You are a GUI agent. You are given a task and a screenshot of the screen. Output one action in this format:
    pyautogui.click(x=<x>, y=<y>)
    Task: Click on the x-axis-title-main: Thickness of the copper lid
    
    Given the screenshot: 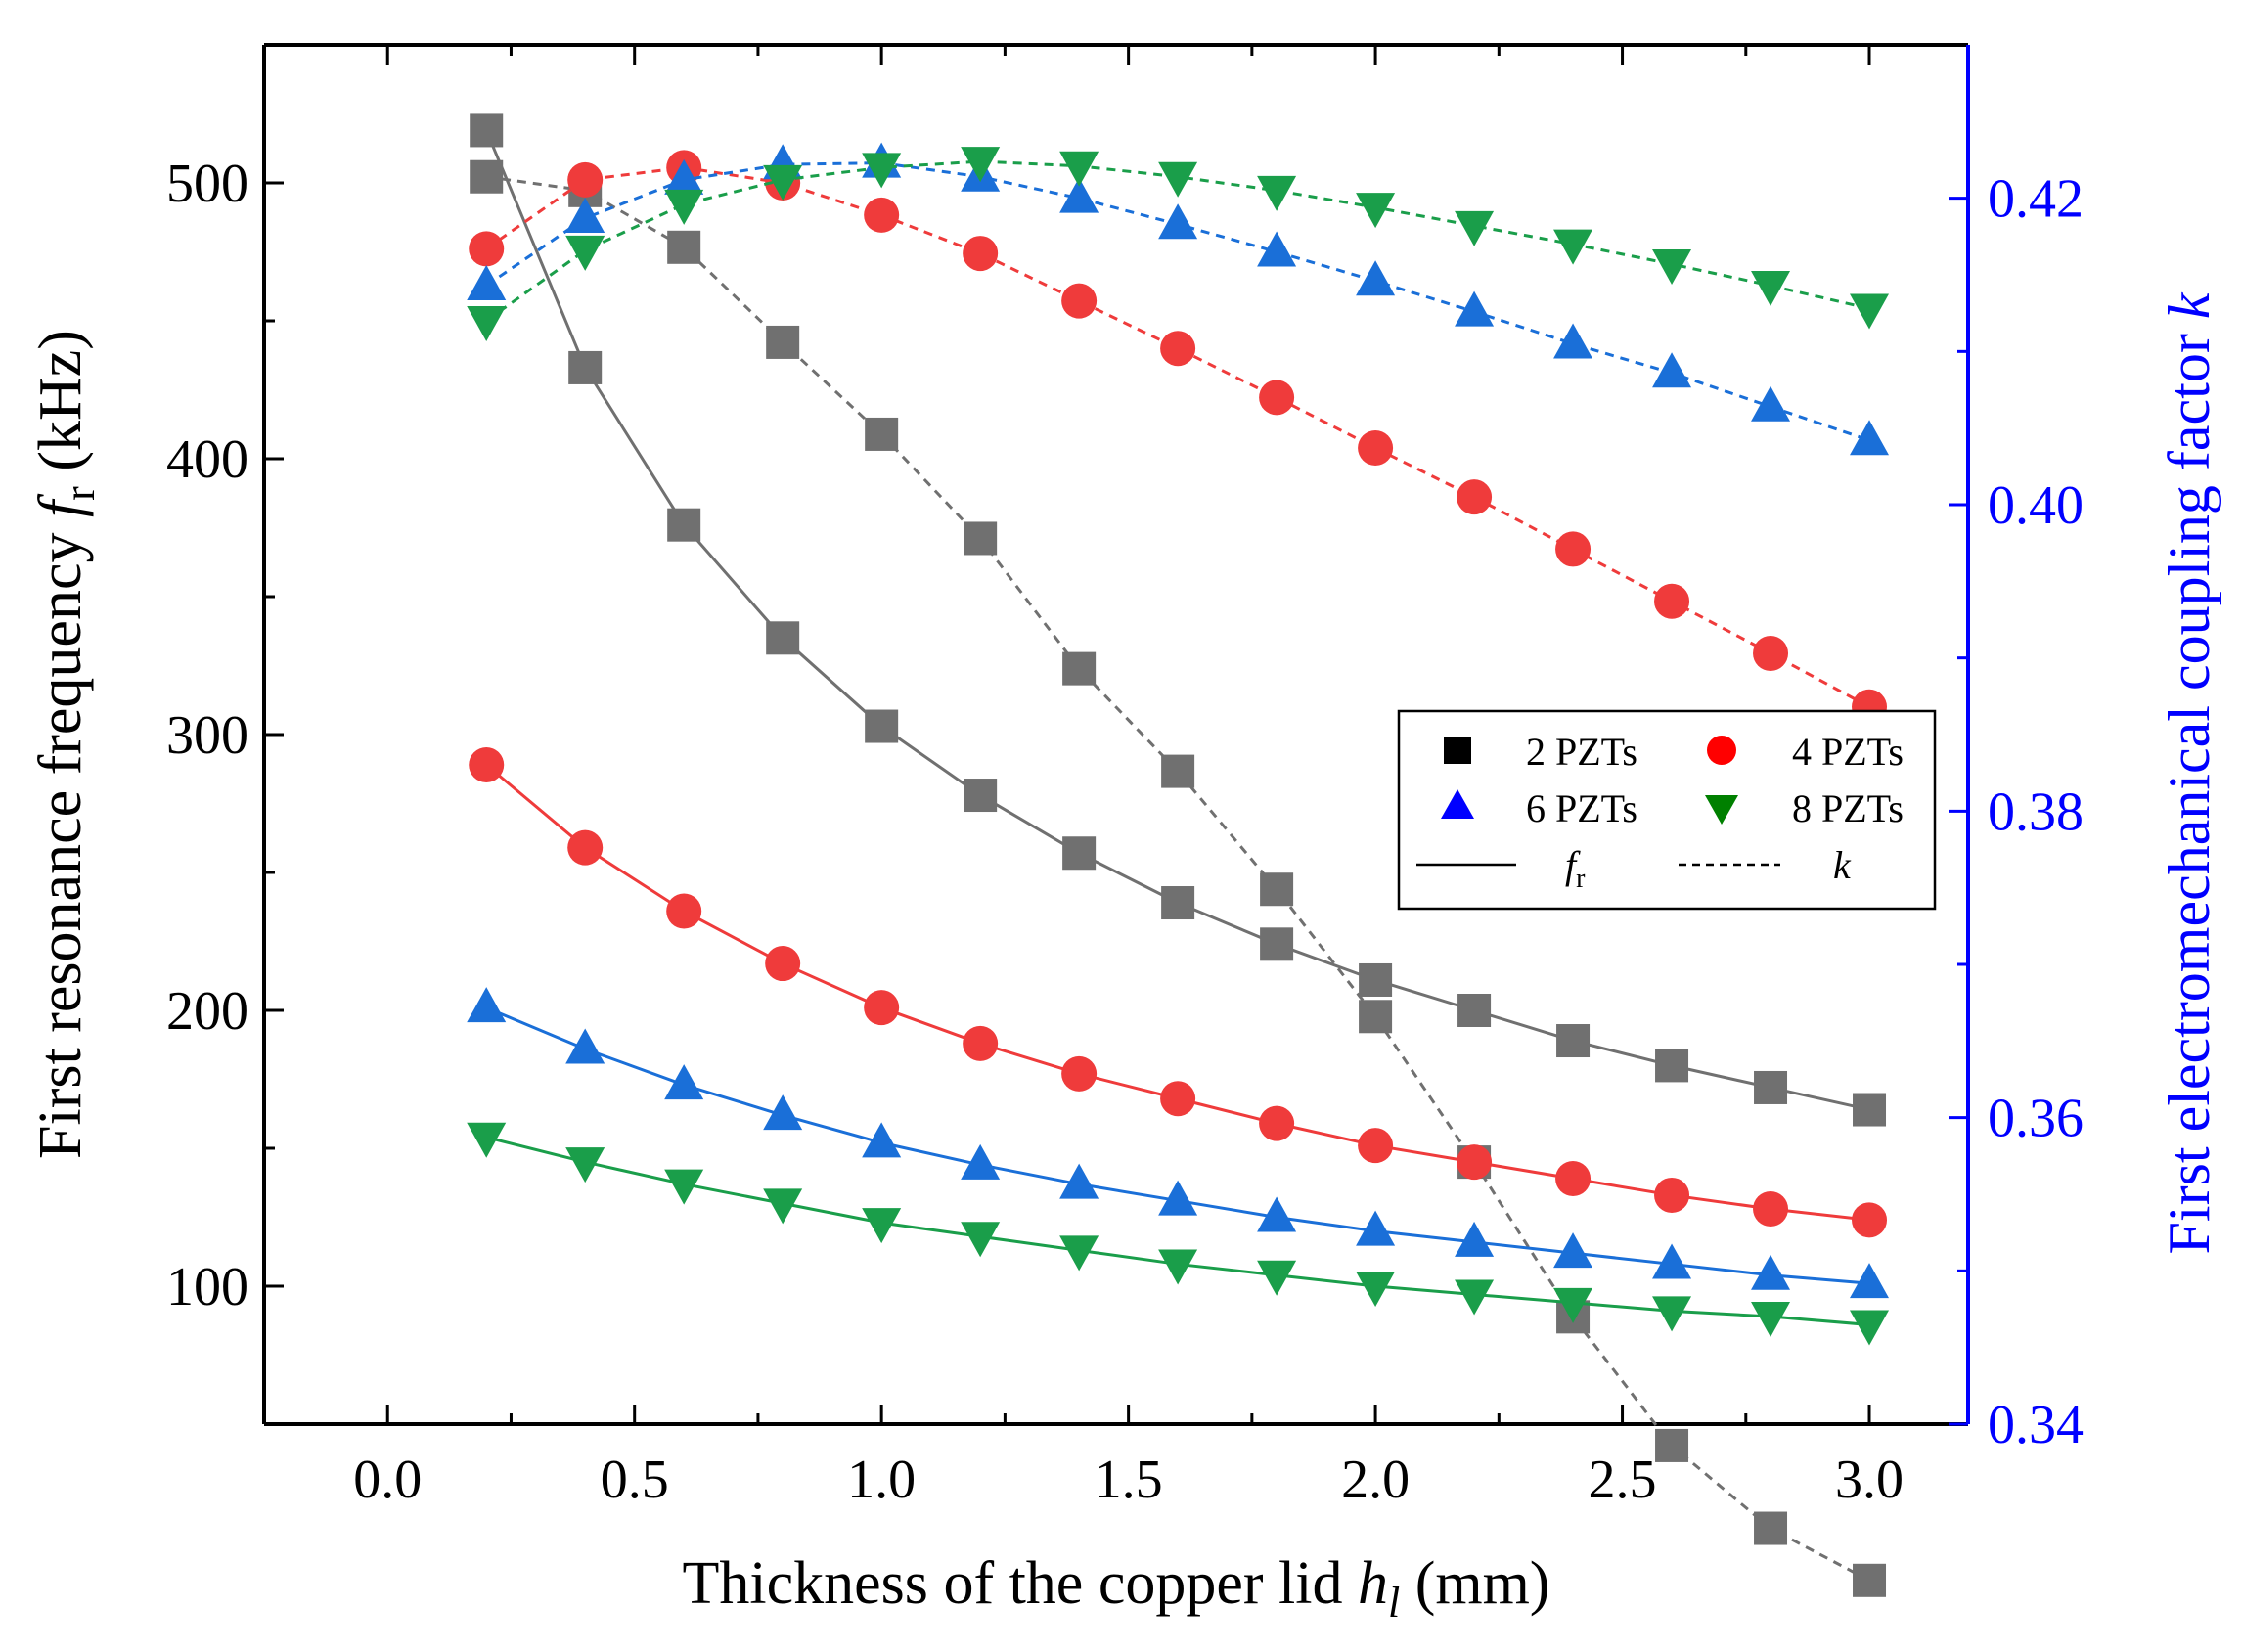 What is the action you would take?
    pyautogui.click(x=1020, y=1583)
    